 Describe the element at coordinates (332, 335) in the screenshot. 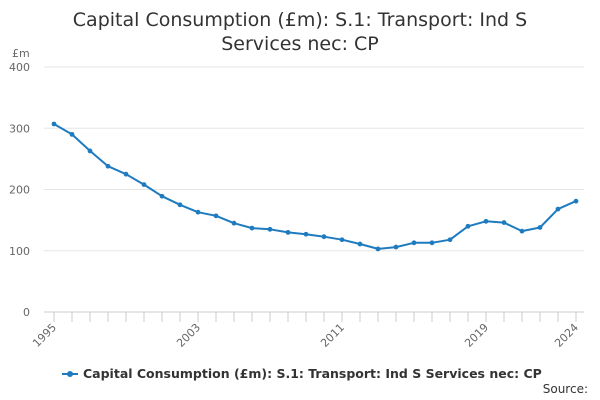

I see `x-tick-label: 2011` at that location.